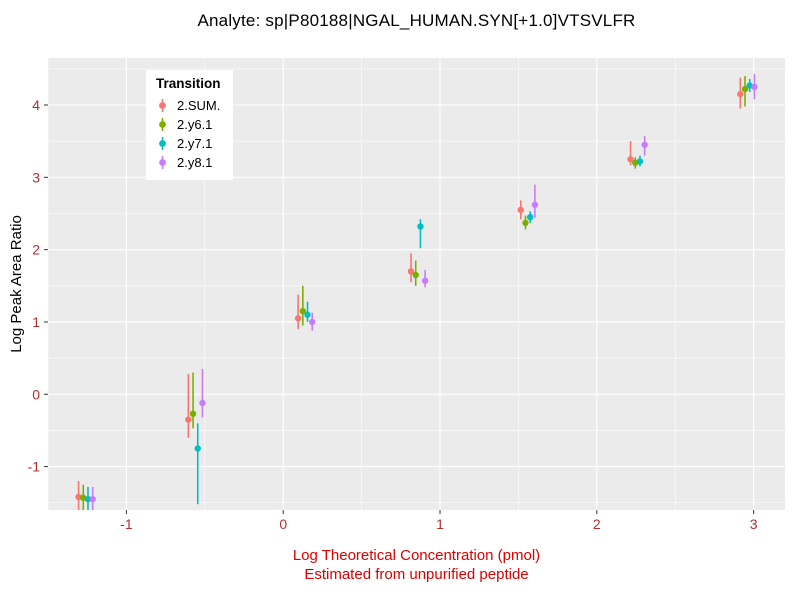  I want to click on x-axis-title-line2: Estimated from unpurified peptide, so click(416, 574).